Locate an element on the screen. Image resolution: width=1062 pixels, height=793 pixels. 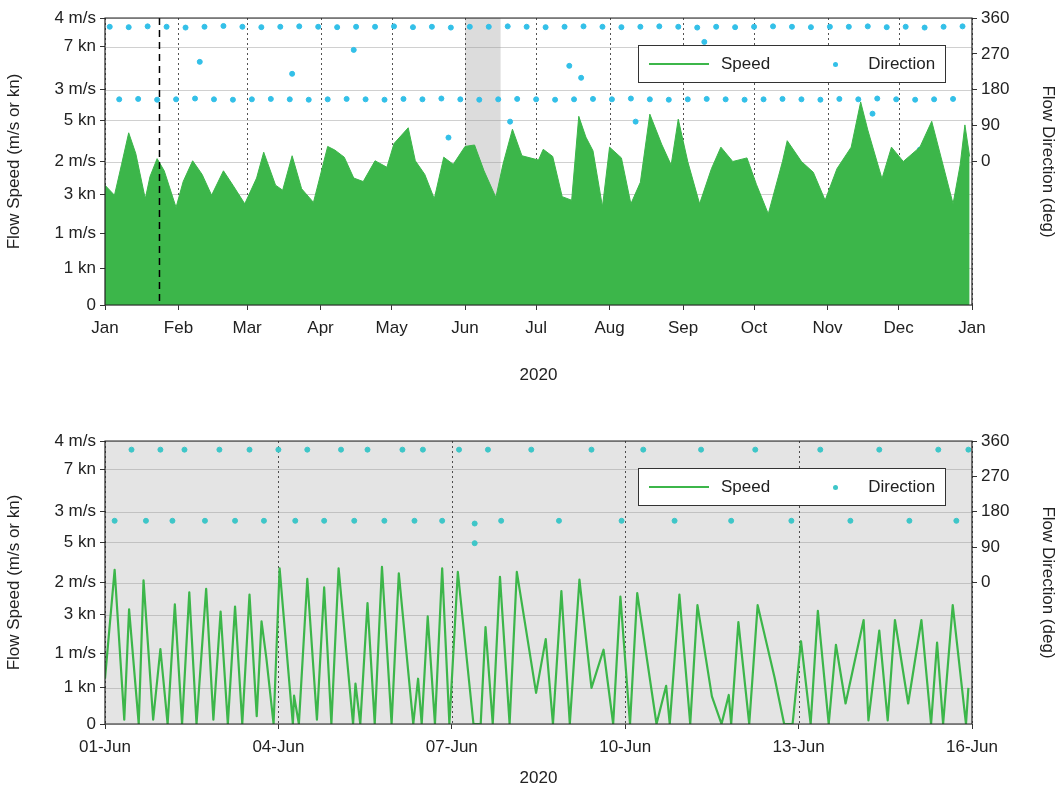
x-tick-label: 16-Jun is located at coordinates (972, 746).